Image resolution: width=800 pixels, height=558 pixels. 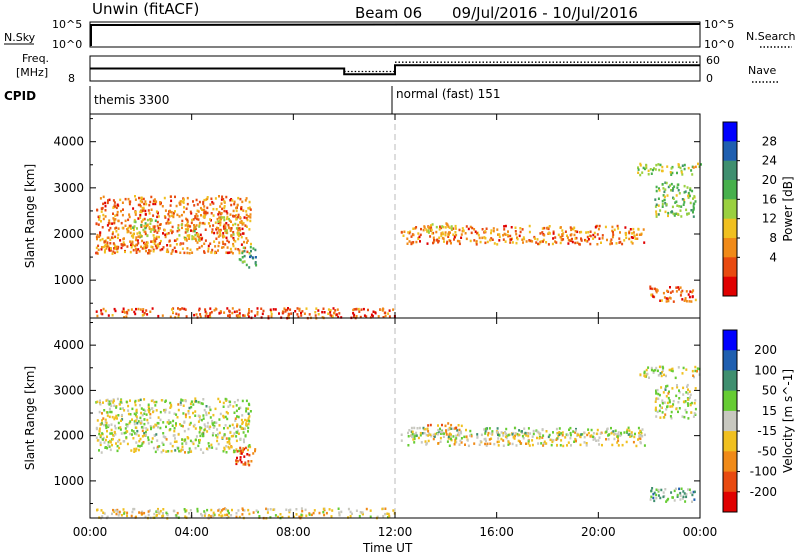 What do you see at coordinates (387, 547) in the screenshot?
I see `time-axis-label: Time UT` at bounding box center [387, 547].